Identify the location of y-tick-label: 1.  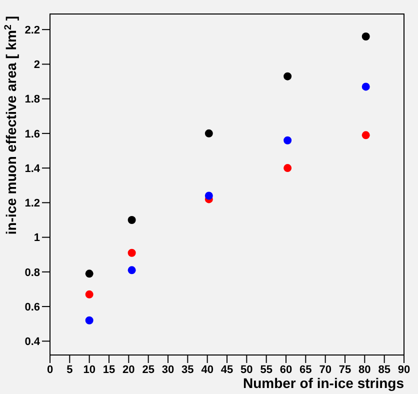
(37, 238).